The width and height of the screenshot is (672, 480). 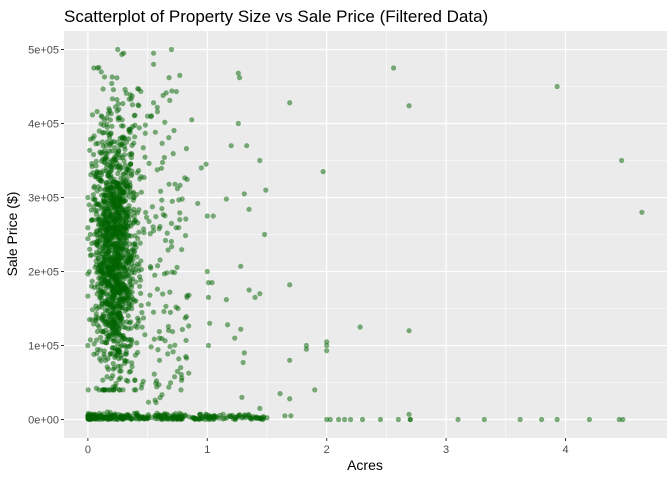 I want to click on y-tick-label: 0e+00, so click(x=43, y=421).